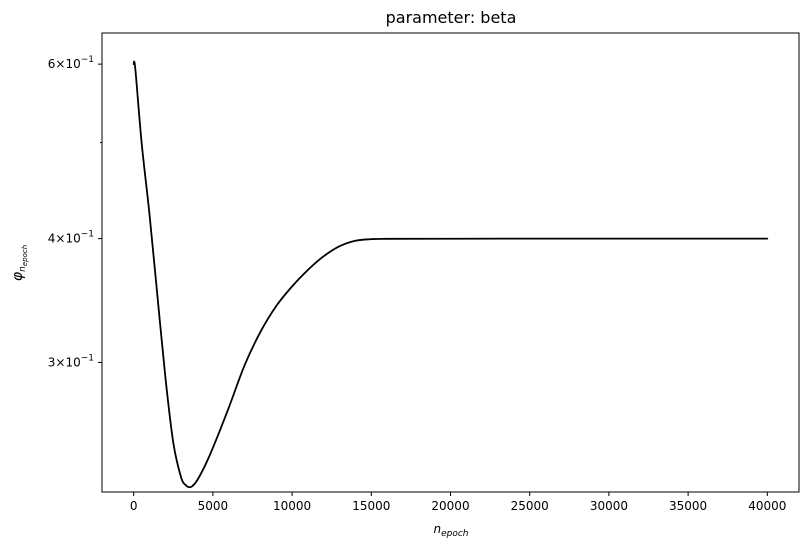 The width and height of the screenshot is (809, 549). Describe the element at coordinates (450, 506) in the screenshot. I see `x-tick-label: 20000` at that location.